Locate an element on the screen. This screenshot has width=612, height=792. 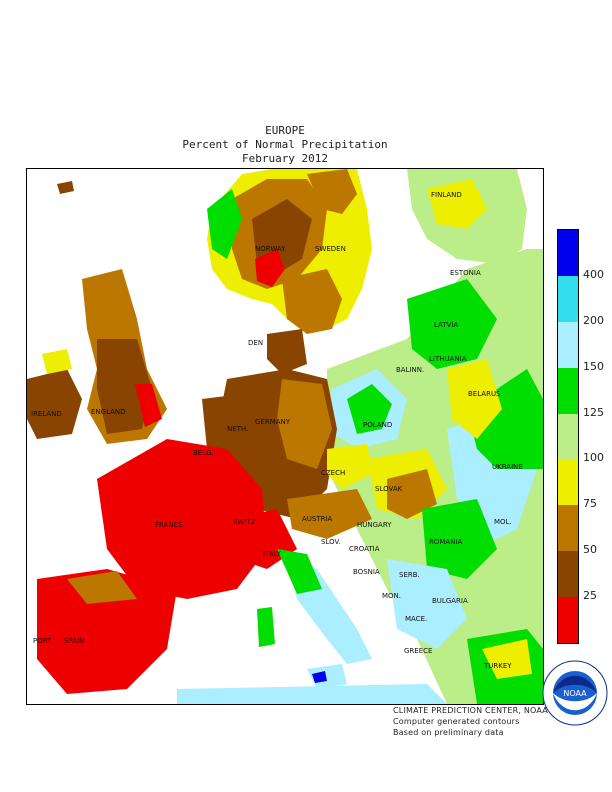
precipitation-legend is located at coordinates (568, 436).